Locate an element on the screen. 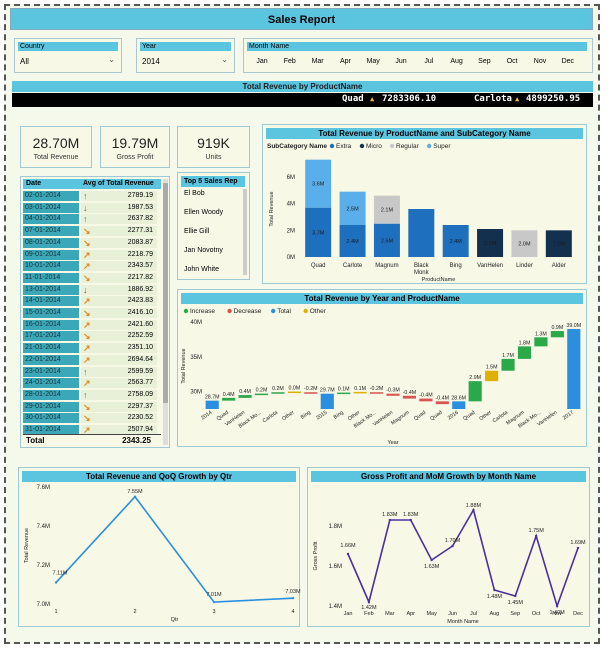  table-row: 23-01-2014 ↑ 2599.59 is located at coordinates (92, 372).